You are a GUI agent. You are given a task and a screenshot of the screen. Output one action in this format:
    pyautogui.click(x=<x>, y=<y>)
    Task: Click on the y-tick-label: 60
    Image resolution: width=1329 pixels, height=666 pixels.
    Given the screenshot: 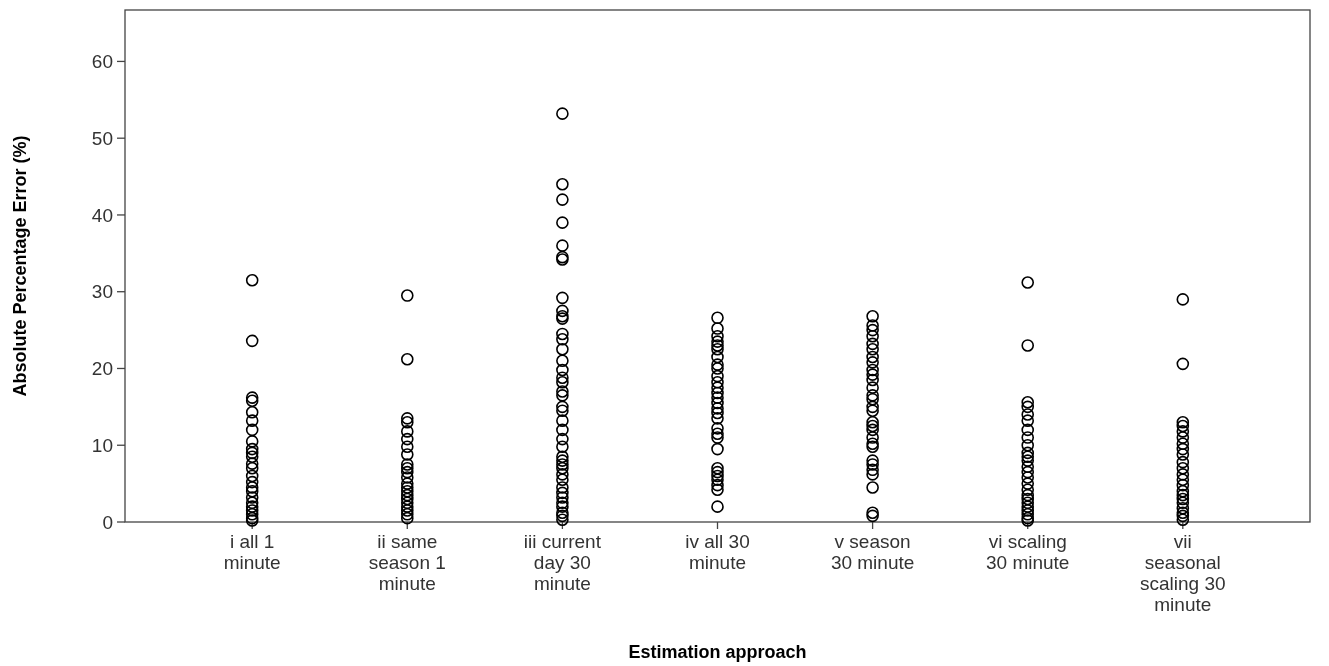 What is the action you would take?
    pyautogui.click(x=102, y=62)
    